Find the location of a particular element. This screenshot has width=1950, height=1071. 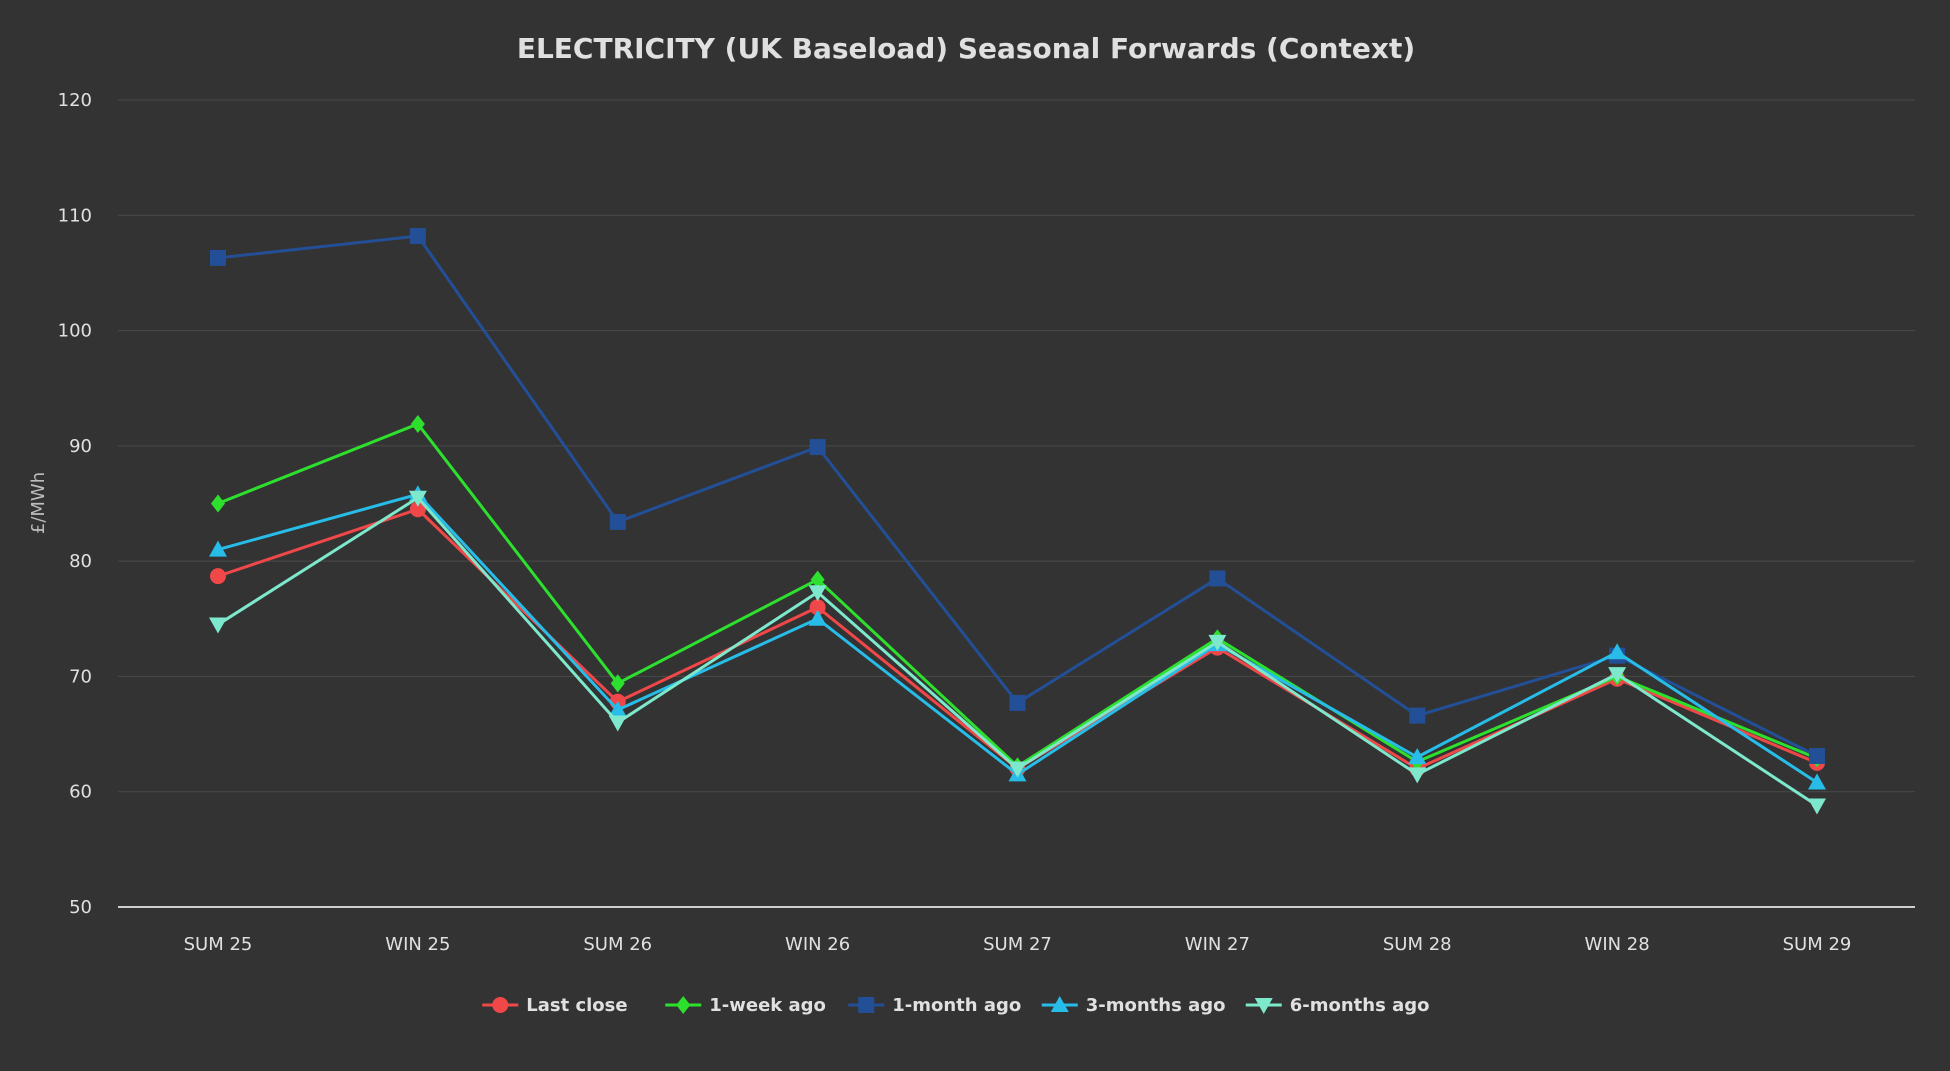

legend-label: 1-week ago is located at coordinates (767, 1005).